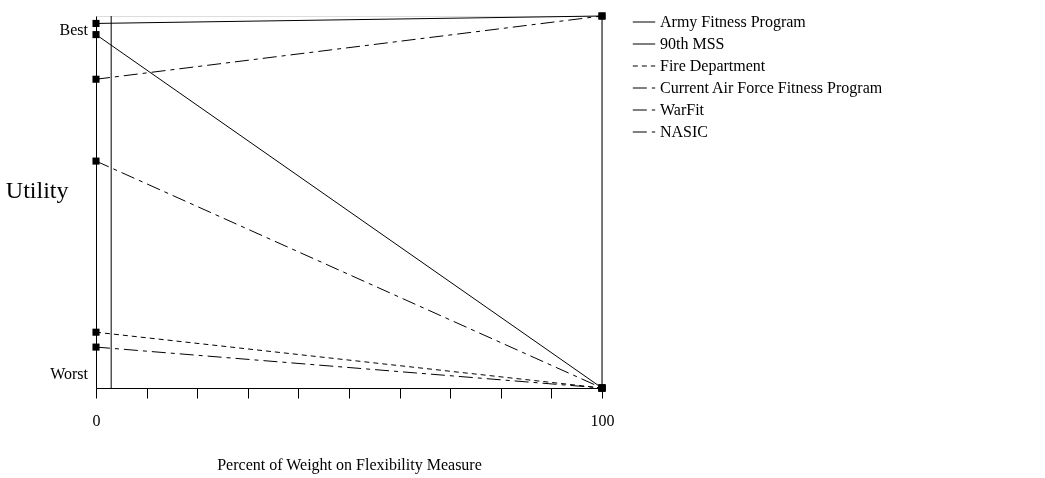 The image size is (1045, 478). Describe the element at coordinates (69, 373) in the screenshot. I see `text: Worst` at that location.